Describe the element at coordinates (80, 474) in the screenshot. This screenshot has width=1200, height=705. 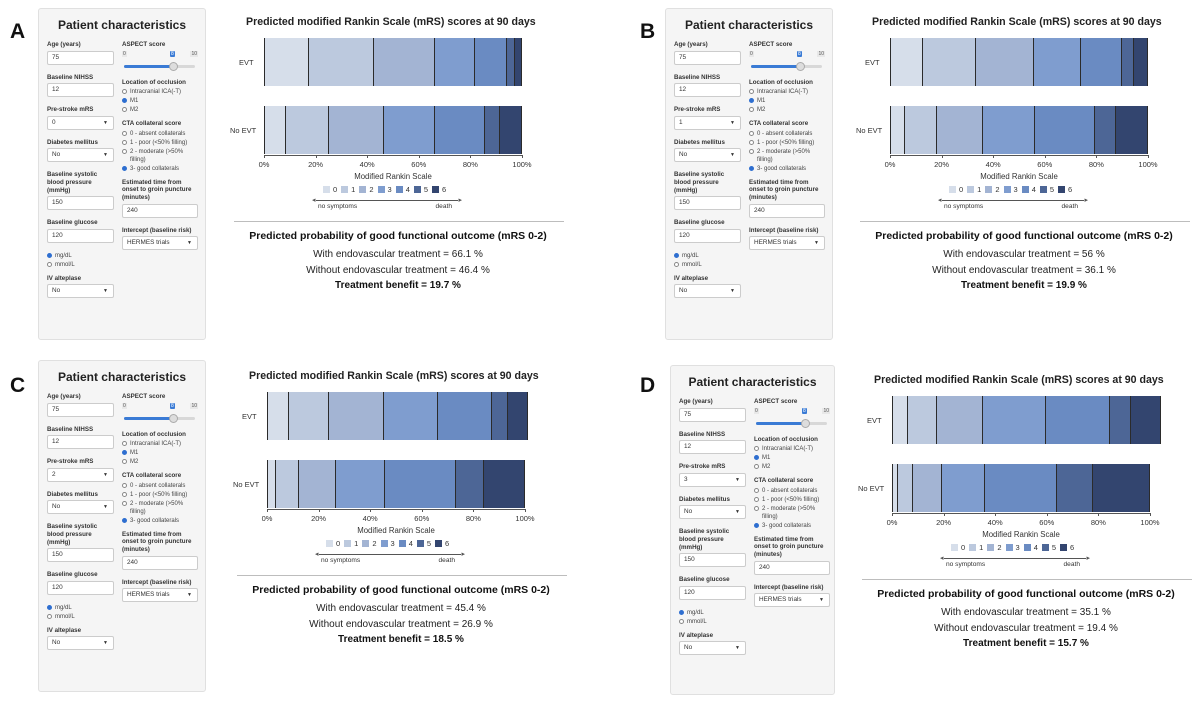
I see `prestroke-mrs-select: 2 ▼` at that location.